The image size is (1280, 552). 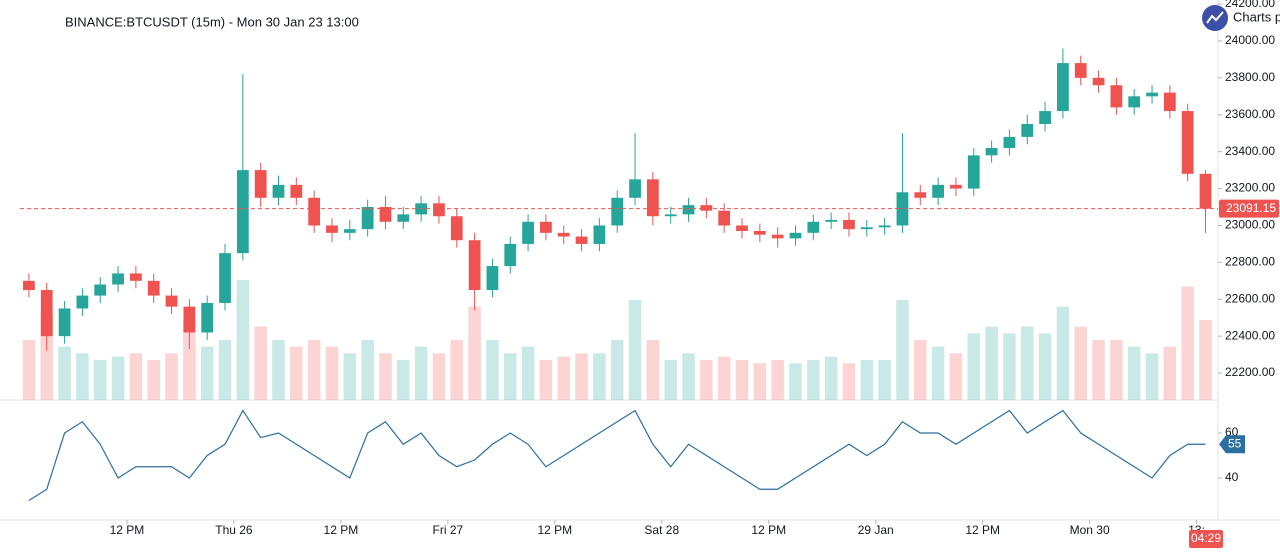 What do you see at coordinates (1250, 225) in the screenshot?
I see `y-tick-label: 23000.00` at bounding box center [1250, 225].